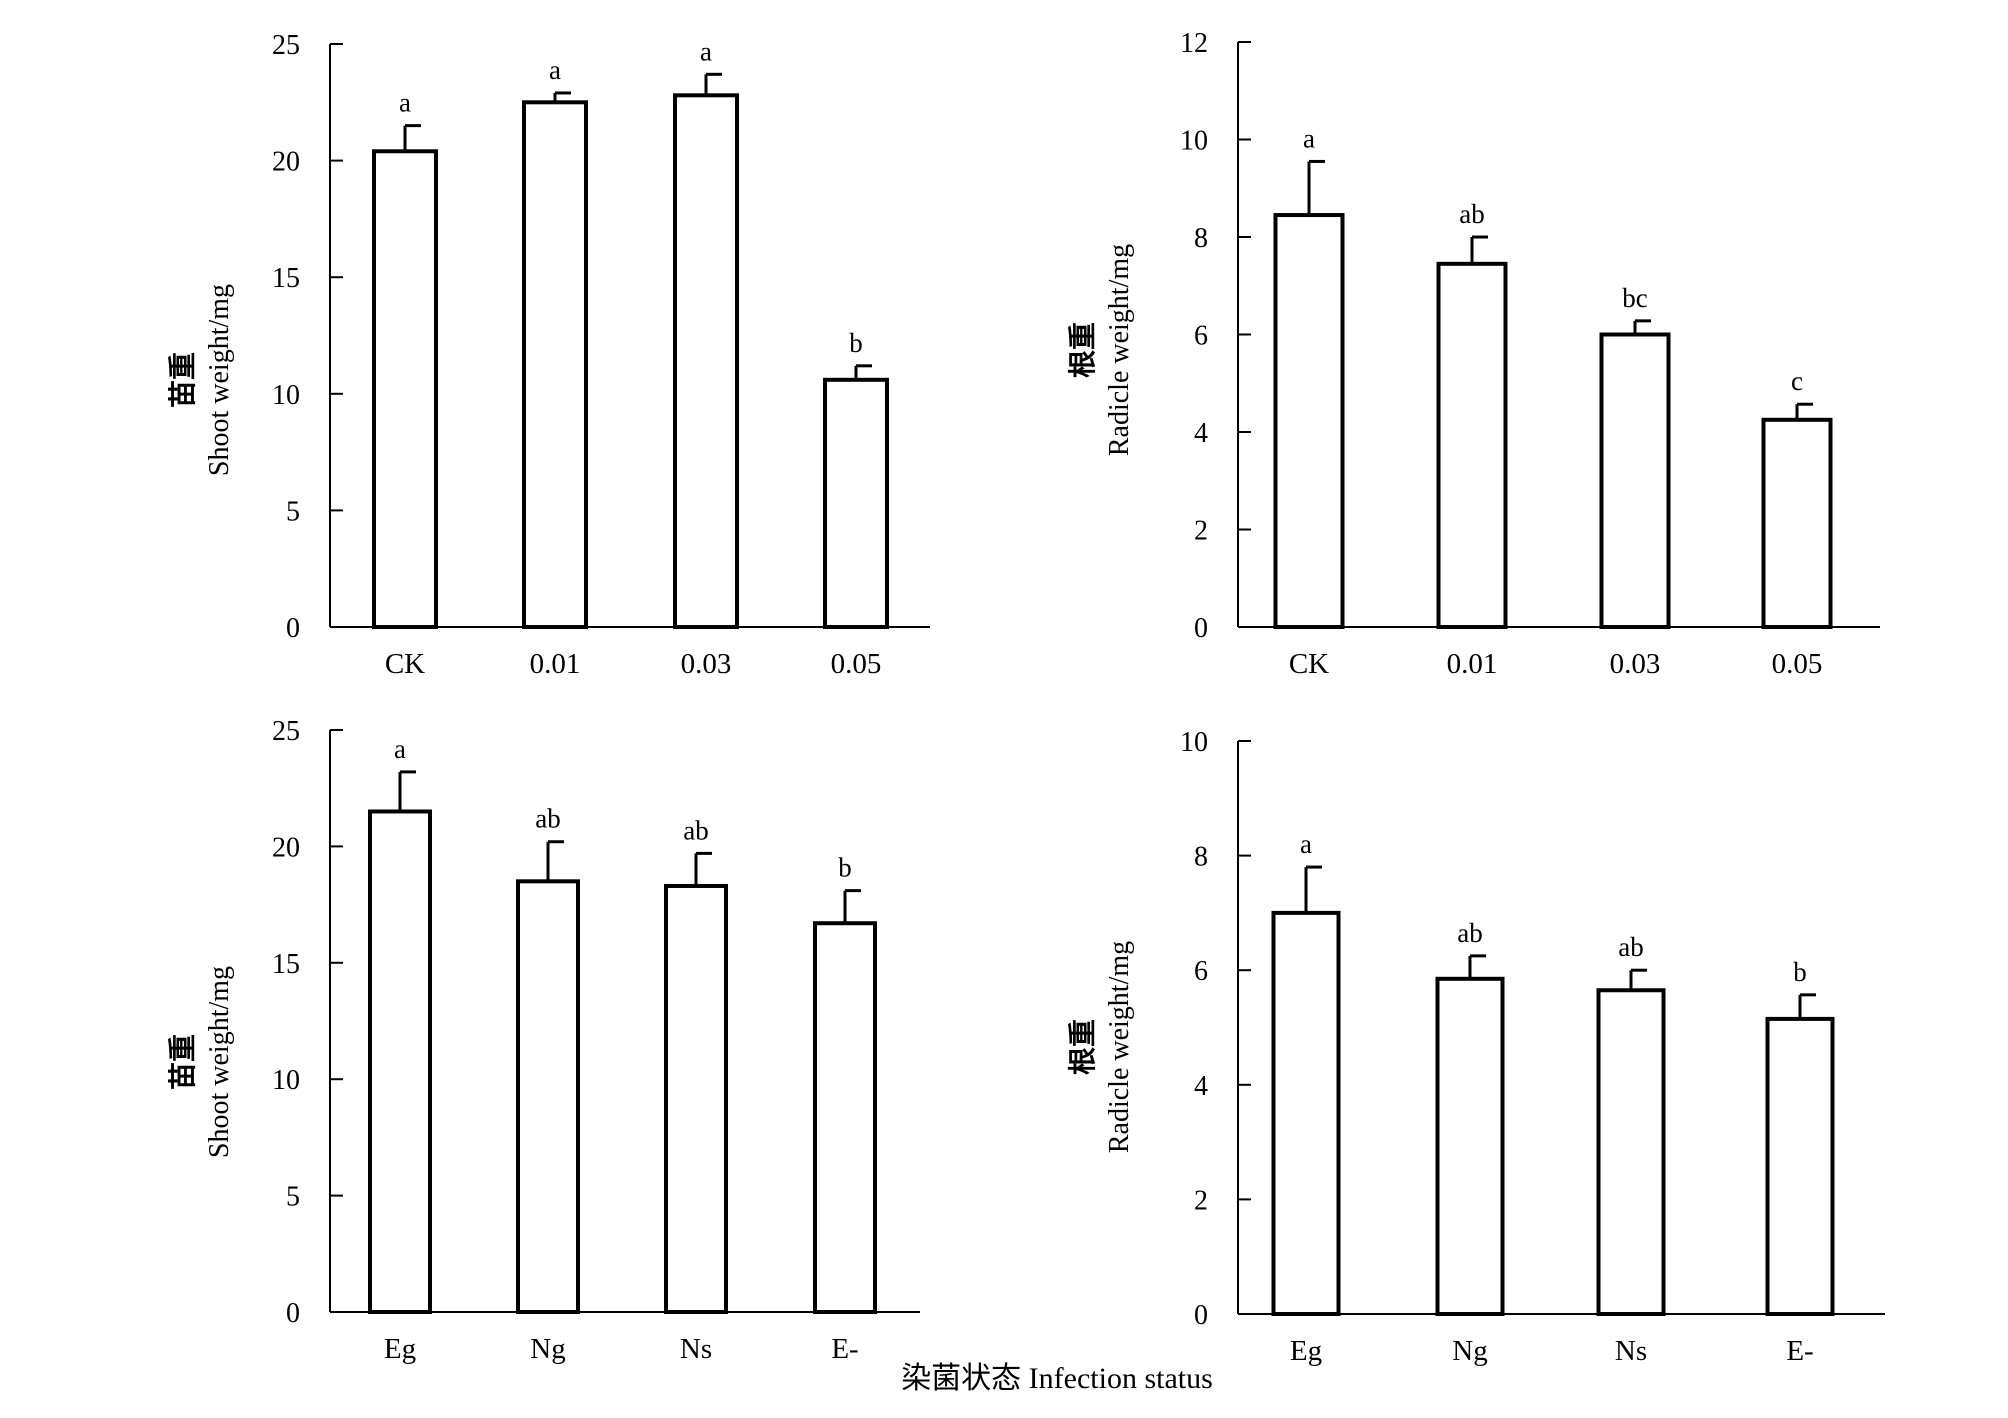  Describe the element at coordinates (1635, 298) in the screenshot. I see `significance-label: bc` at that location.